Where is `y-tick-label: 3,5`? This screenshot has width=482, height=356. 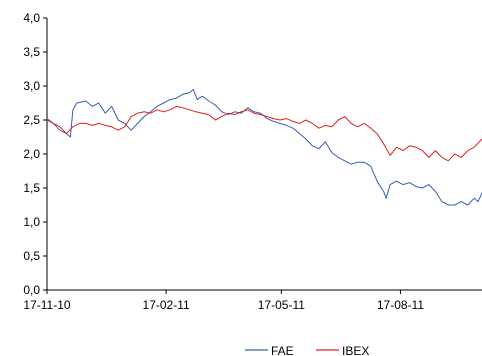
y-tick-label: 3,5 is located at coordinates (31, 52).